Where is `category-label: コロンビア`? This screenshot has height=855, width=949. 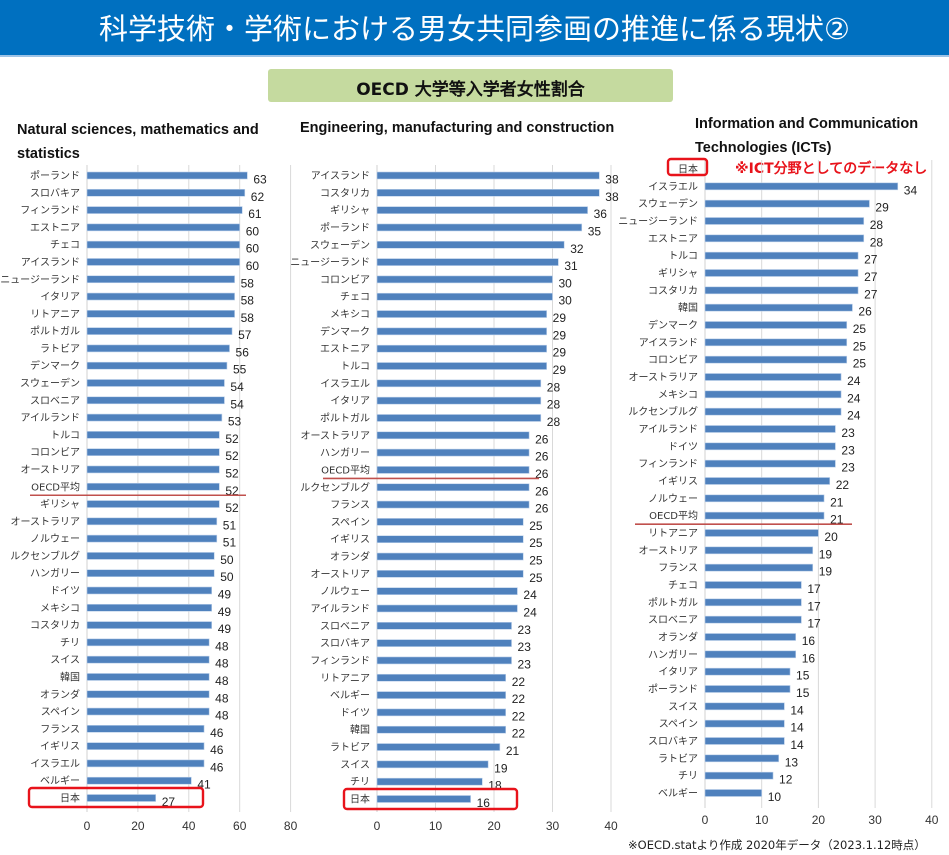
category-label: コロンビア is located at coordinates (55, 453).